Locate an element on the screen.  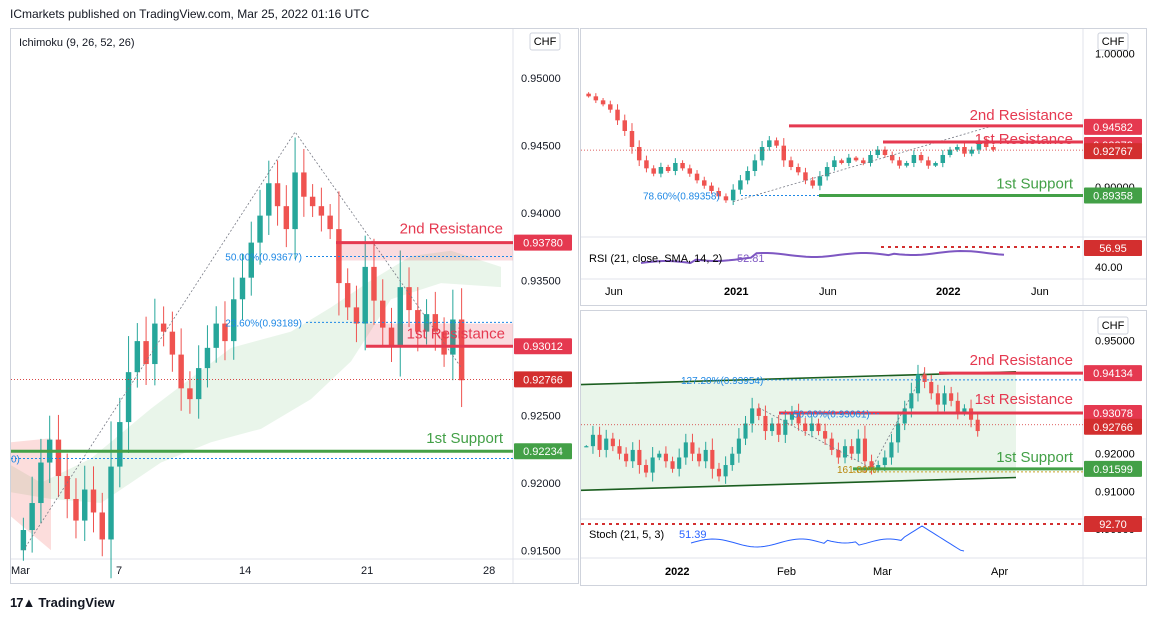
rsi-axis-tick: 40.00 is located at coordinates (1109, 268).